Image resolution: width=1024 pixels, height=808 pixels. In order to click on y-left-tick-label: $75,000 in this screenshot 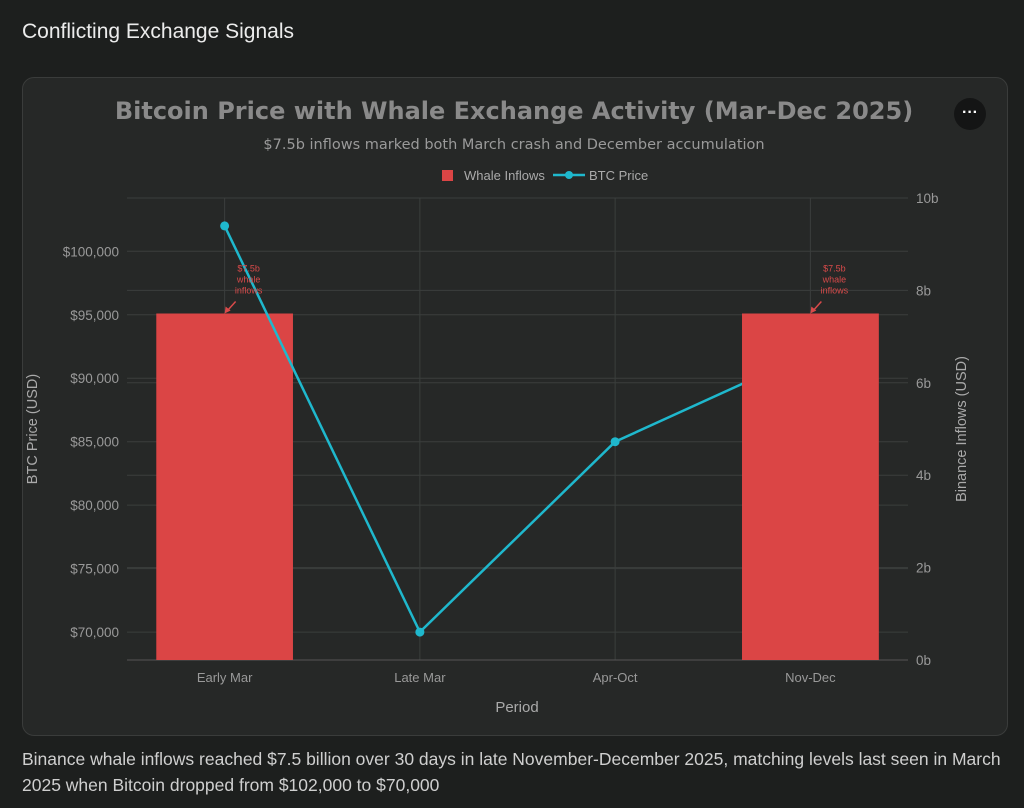, I will do `click(94, 569)`.